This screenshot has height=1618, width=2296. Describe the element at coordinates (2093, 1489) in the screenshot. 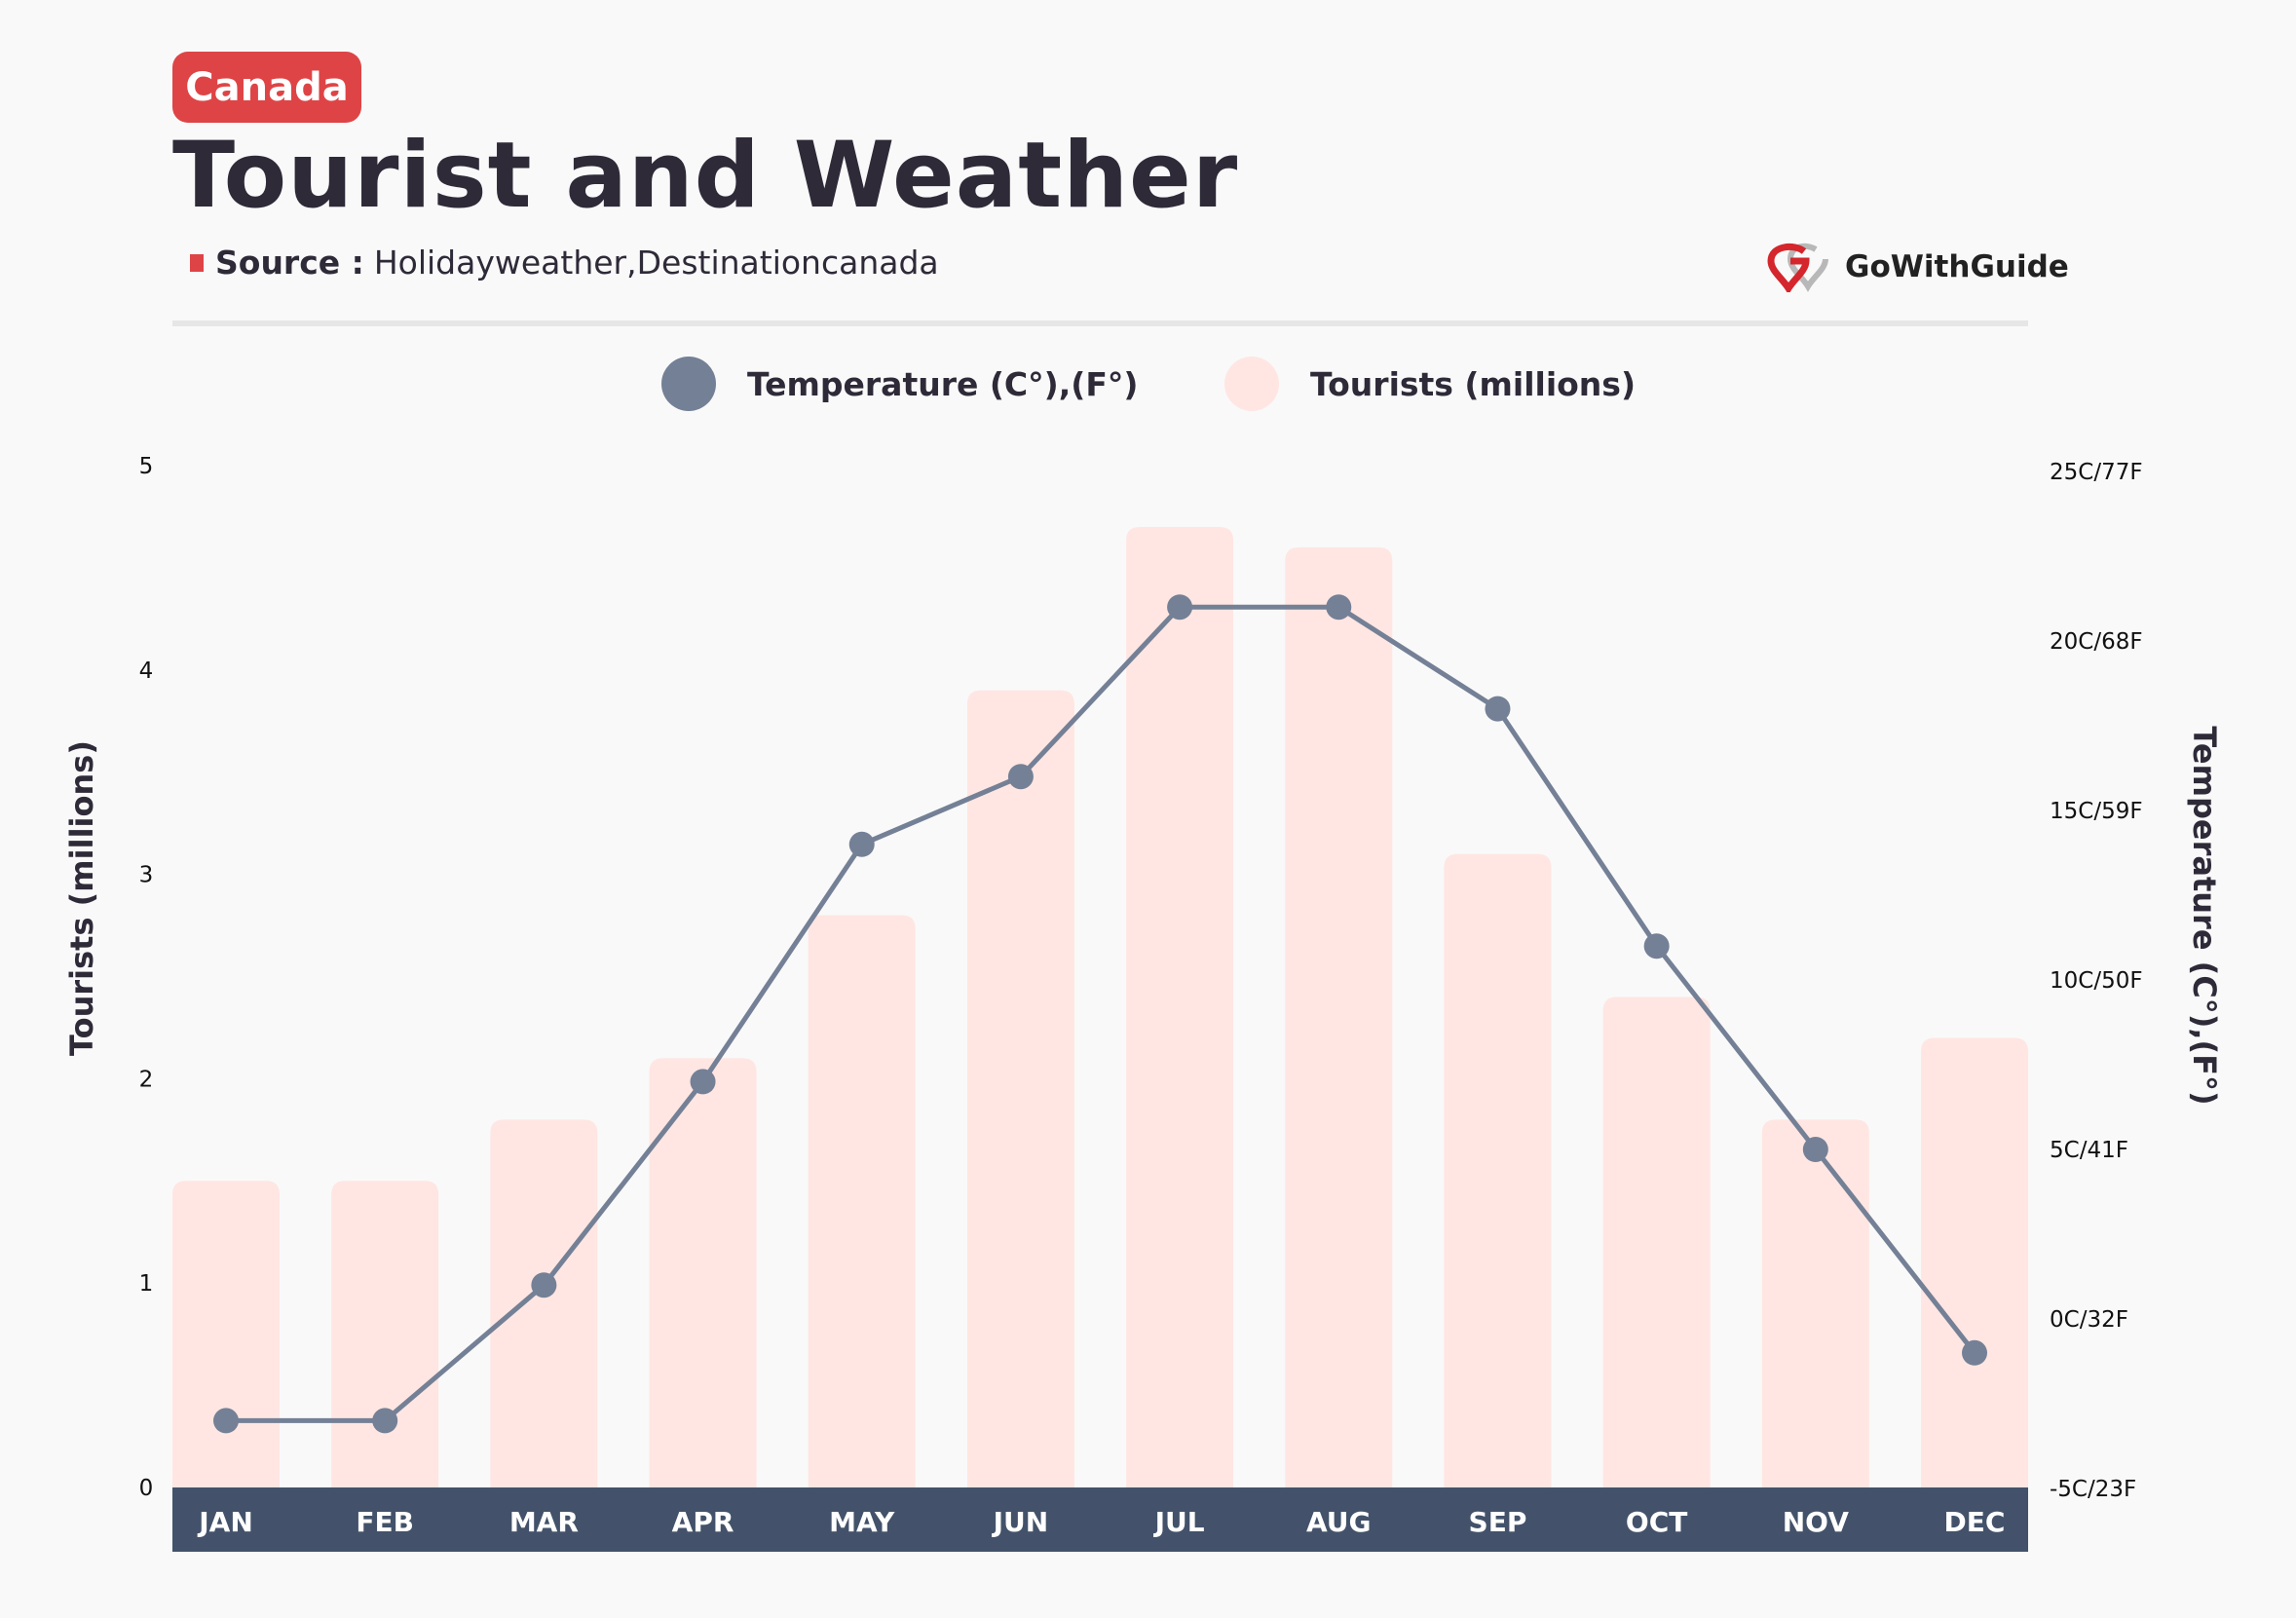

I see `y2-tick-label: -5C/23F` at that location.